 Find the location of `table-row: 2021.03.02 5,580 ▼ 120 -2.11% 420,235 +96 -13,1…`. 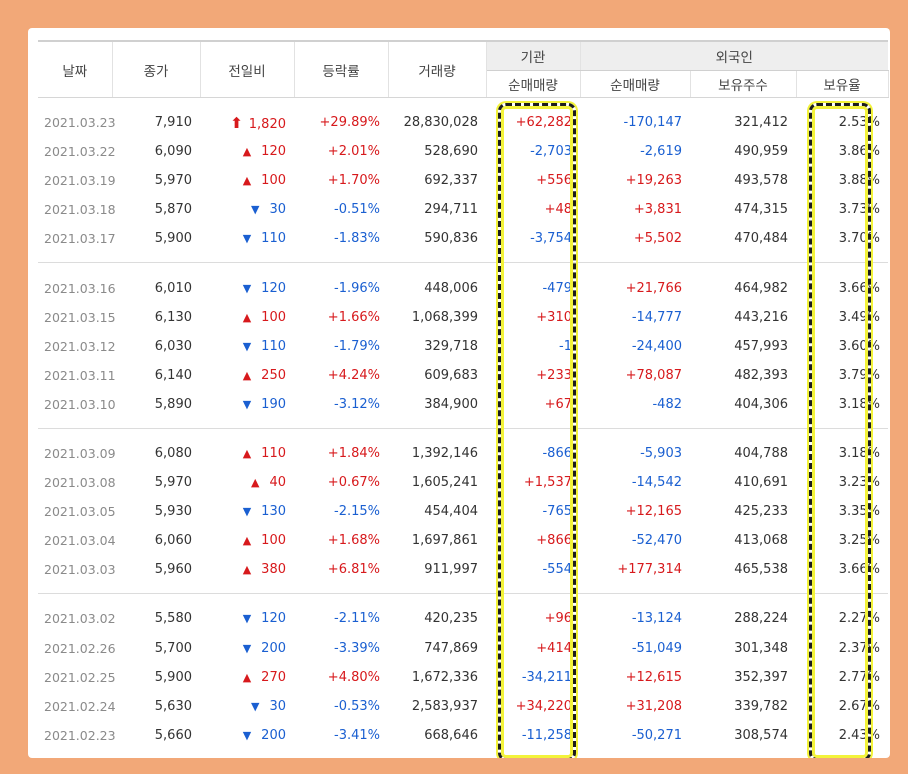

table-row: 2021.03.02 5,580 ▼ 120 -2.11% 420,235 +96 -13,1… is located at coordinates (463, 618).